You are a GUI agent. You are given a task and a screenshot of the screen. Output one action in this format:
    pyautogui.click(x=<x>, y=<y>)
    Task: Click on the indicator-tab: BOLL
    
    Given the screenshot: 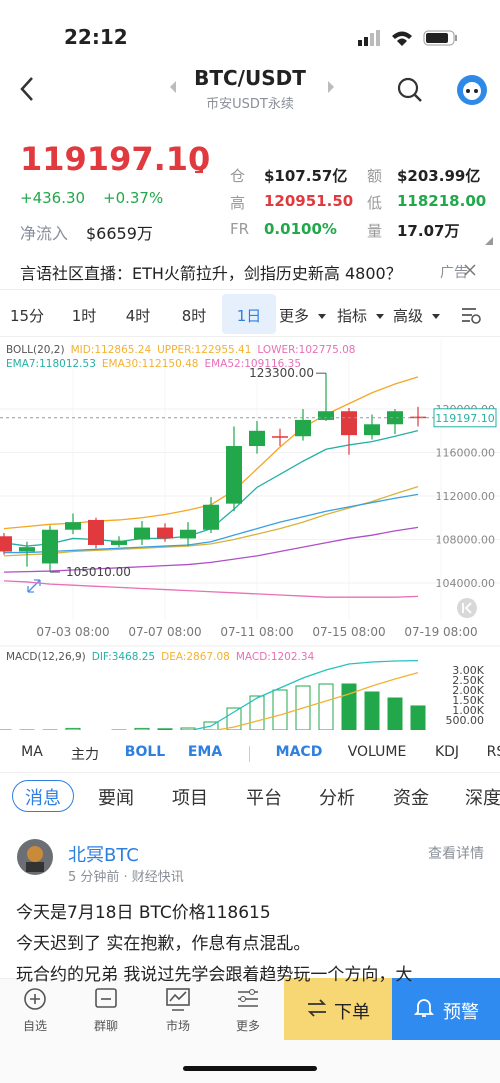 What is the action you would take?
    pyautogui.click(x=145, y=752)
    